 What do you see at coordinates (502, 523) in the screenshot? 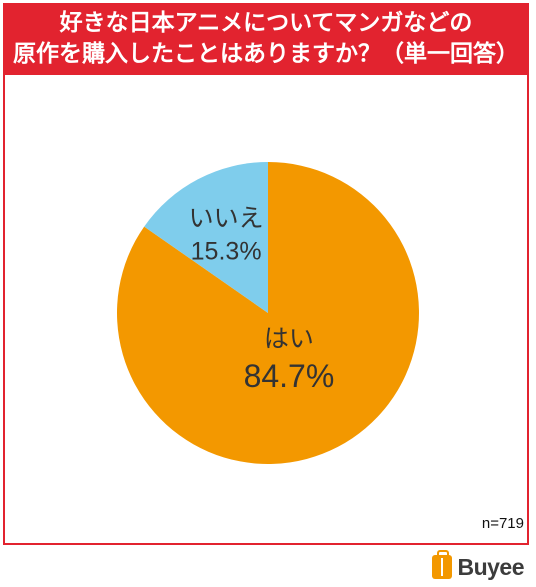
I see `sample-size-label: n=719` at bounding box center [502, 523].